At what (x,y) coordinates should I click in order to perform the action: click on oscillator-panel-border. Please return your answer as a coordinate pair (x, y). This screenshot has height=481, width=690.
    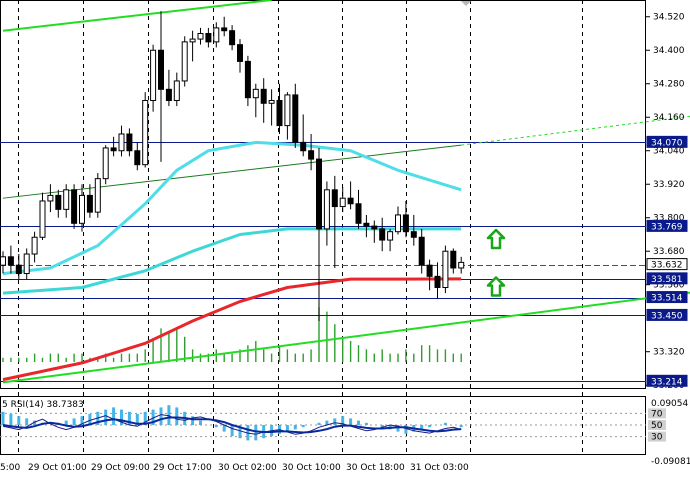
    Looking at the image, I should click on (323, 425).